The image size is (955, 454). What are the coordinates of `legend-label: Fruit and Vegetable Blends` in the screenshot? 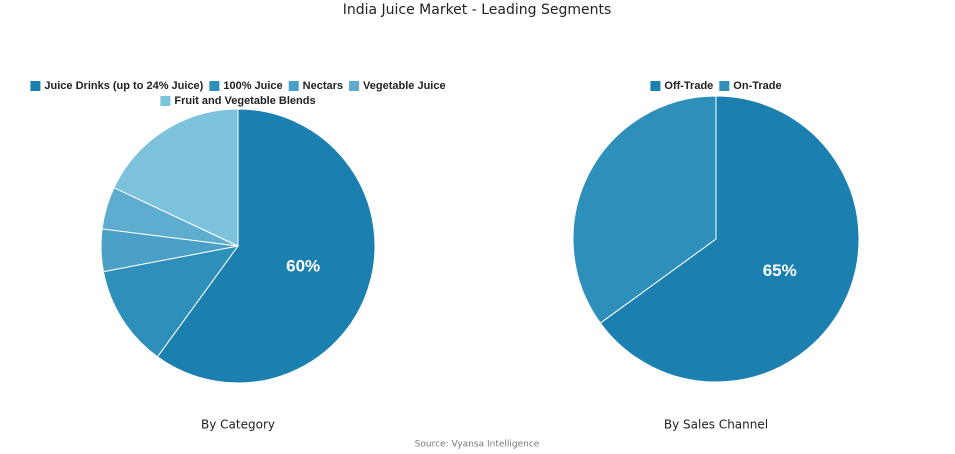 It's located at (244, 101).